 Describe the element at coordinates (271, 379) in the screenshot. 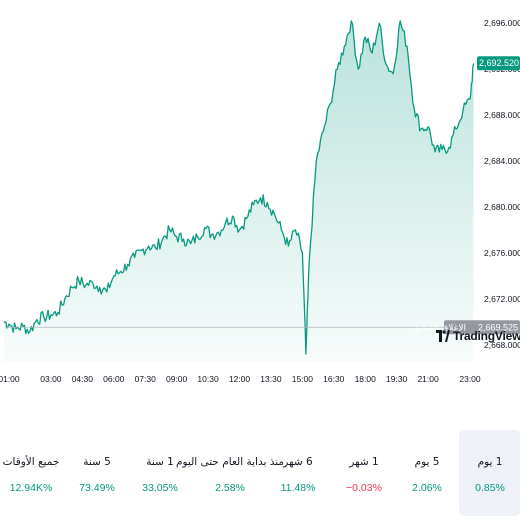

I see `x-tick-label: 13:30` at that location.